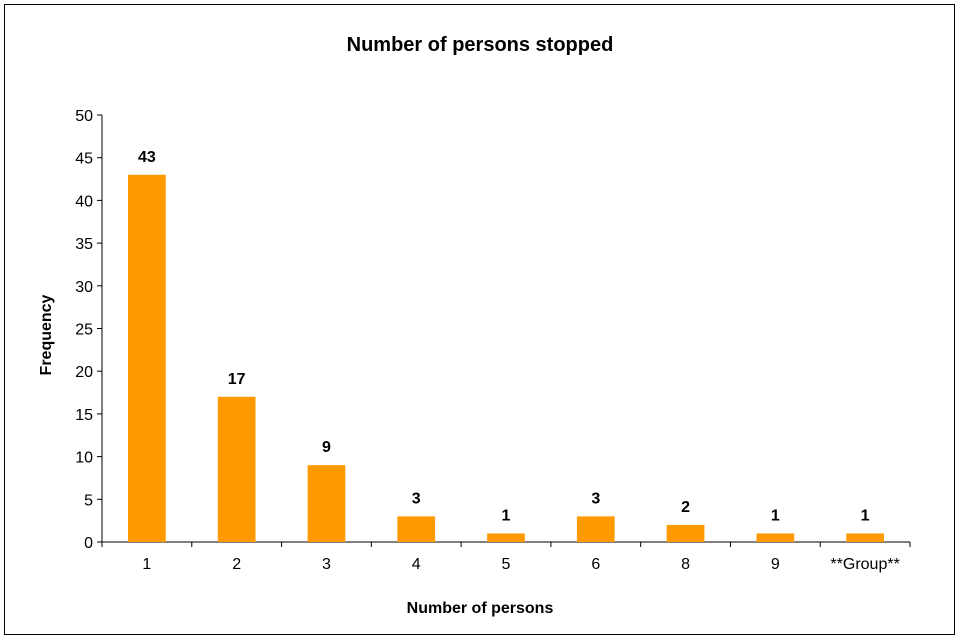 This screenshot has height=641, width=962. Describe the element at coordinates (84, 159) in the screenshot. I see `y-tick-label: 45` at that location.